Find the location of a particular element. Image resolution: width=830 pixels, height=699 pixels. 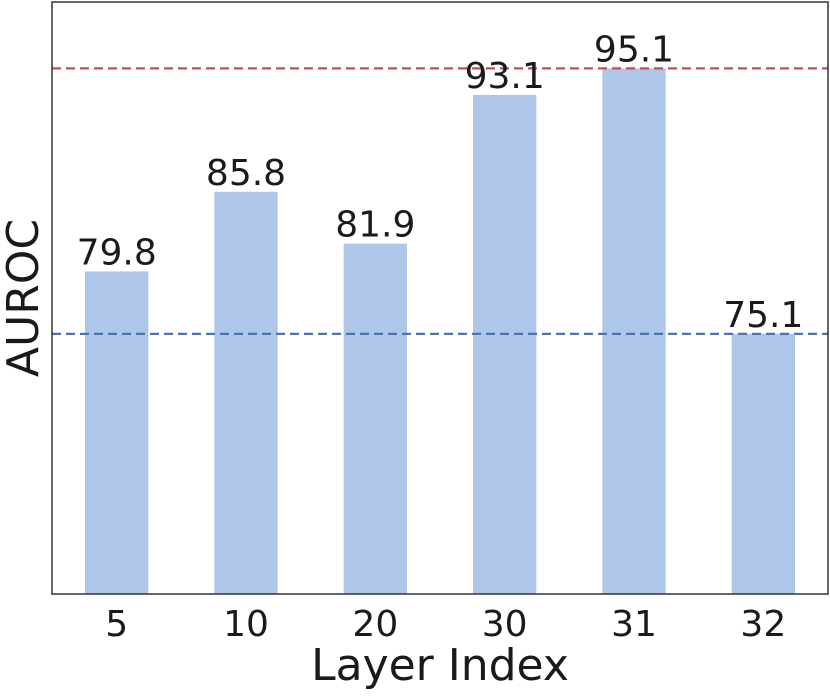

x-tick-label-32: 32 is located at coordinates (763, 624).